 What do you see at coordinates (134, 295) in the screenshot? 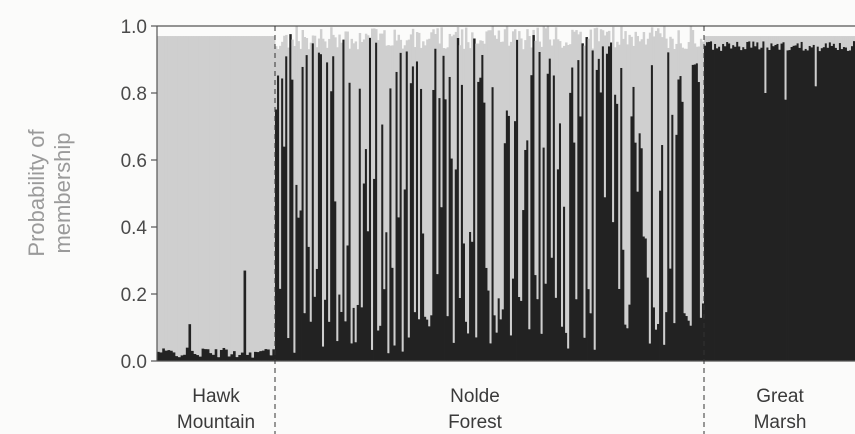
I see `y-tick-label: 0.2` at bounding box center [134, 295].